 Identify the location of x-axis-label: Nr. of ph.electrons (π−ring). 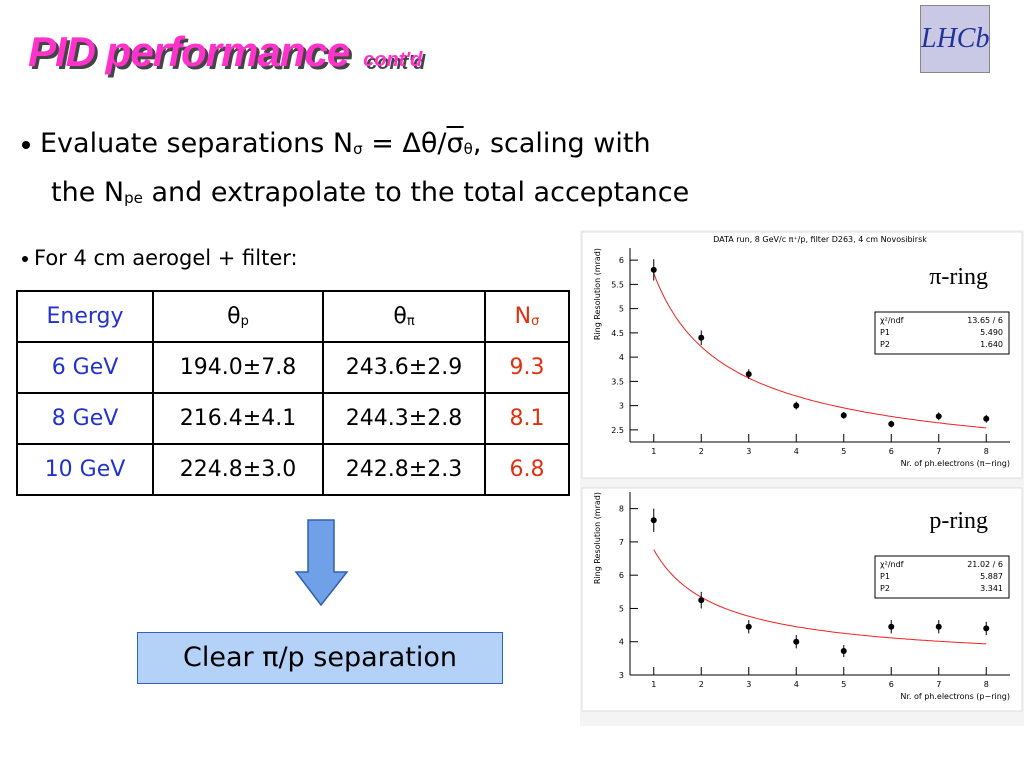
(955, 463).